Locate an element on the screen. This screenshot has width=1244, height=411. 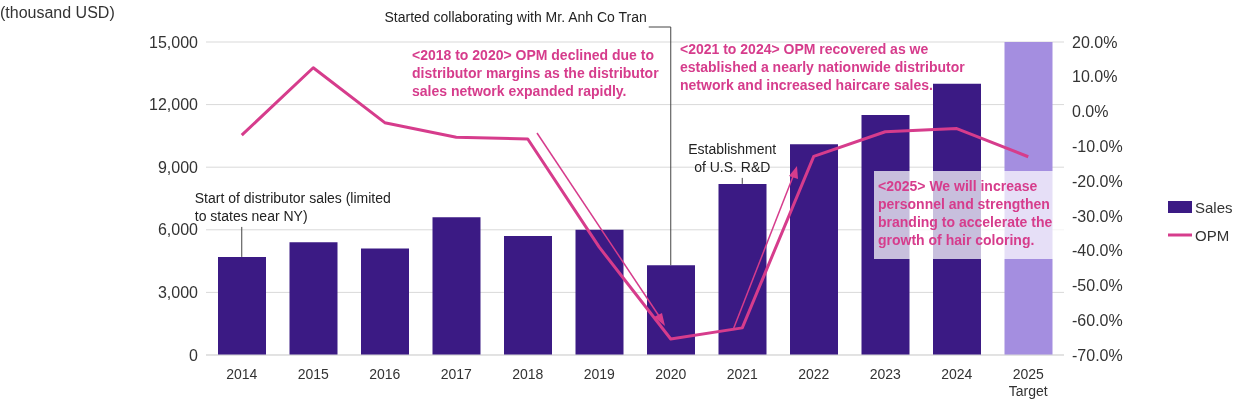
annotation: <2018 to 2020> OPM declined due to distributor margins as the distributor sales network expanded rapidly. is located at coordinates (536, 73).